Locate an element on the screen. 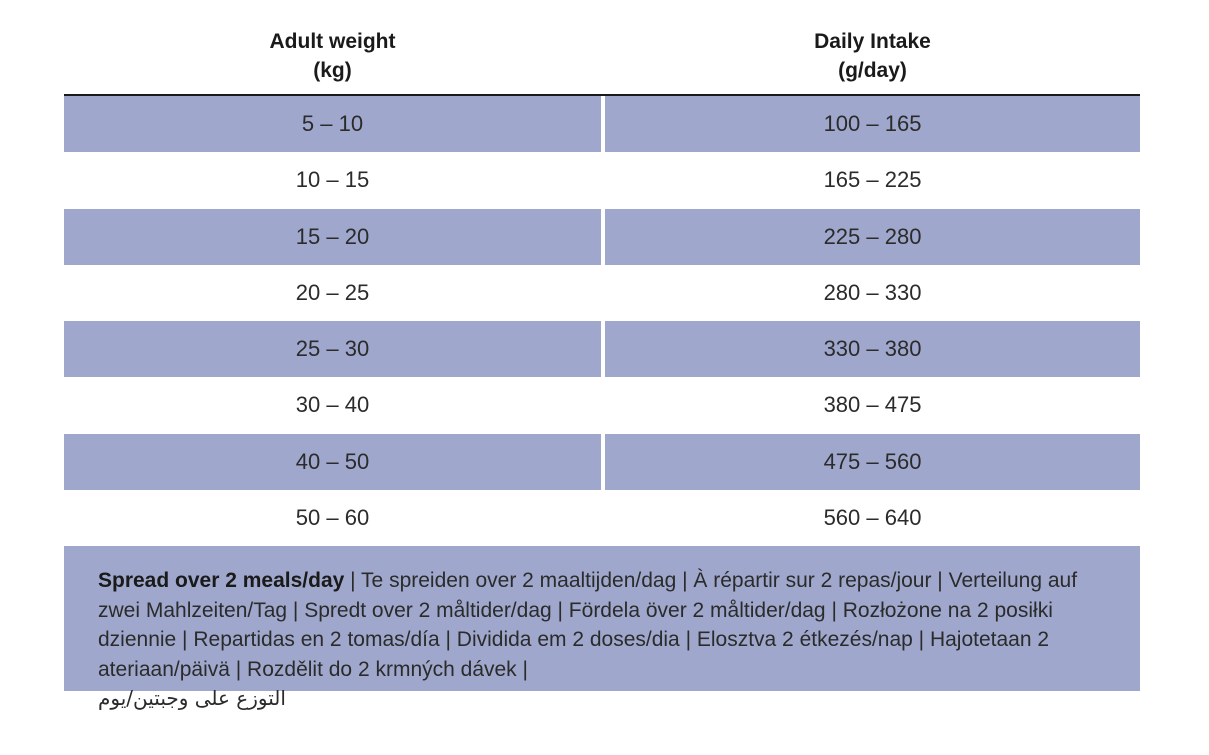 This screenshot has width=1209, height=755. weight-cell: 25 – 30 is located at coordinates (332, 349).